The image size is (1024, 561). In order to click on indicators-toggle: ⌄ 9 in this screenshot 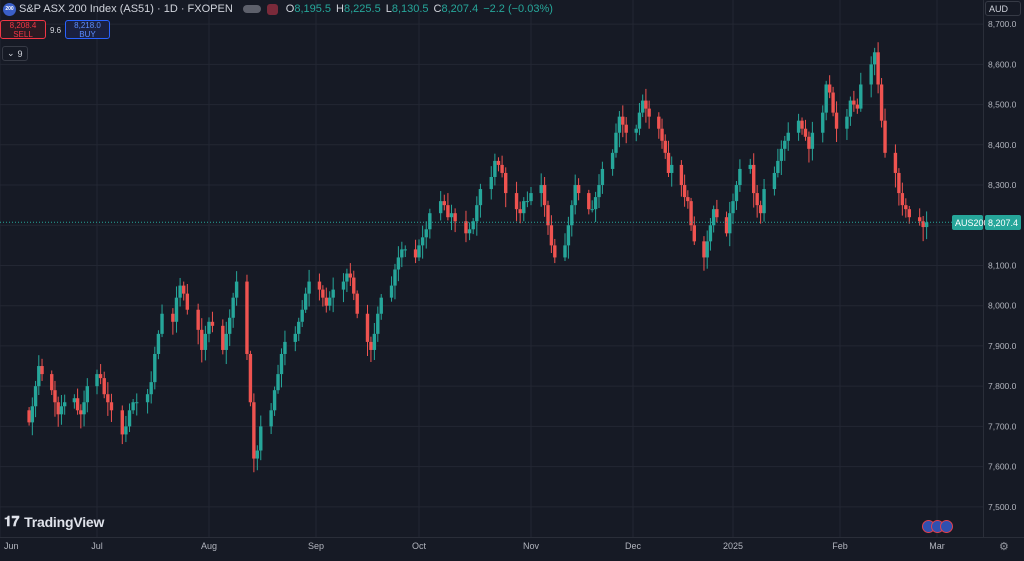, I will do `click(15, 53)`.